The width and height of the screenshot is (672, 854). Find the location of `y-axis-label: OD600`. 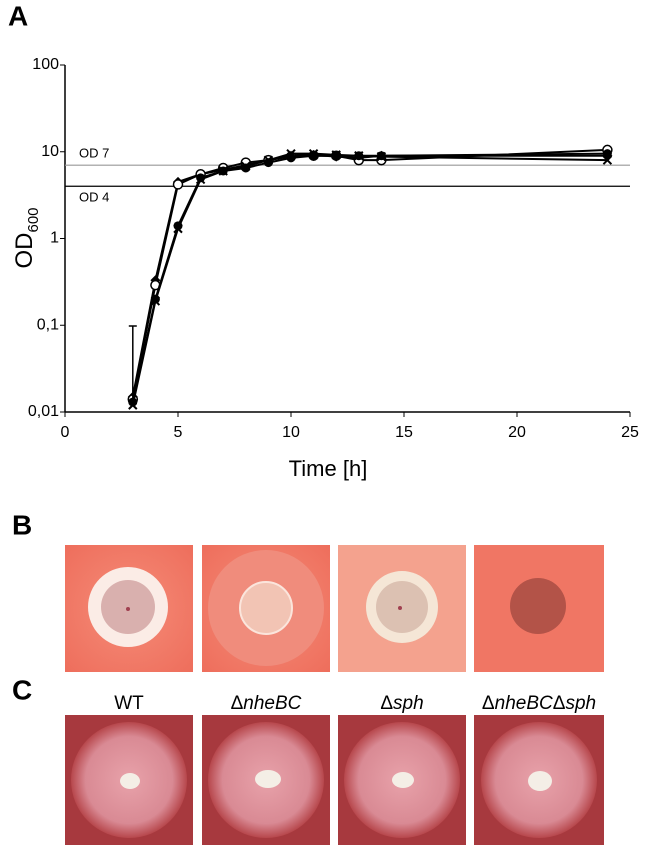

y-axis-label: OD600 is located at coordinates (26, 237).